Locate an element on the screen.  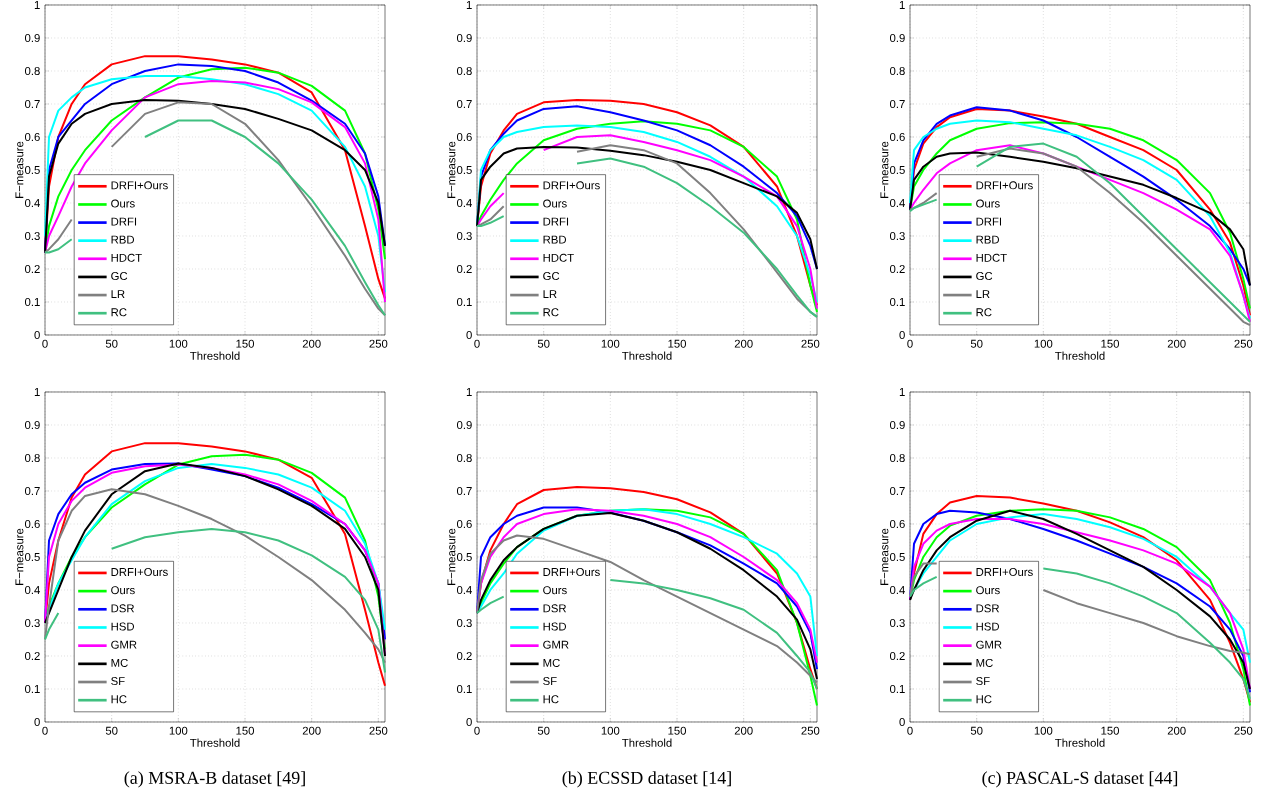
line-series is located at coordinates (215, 564).